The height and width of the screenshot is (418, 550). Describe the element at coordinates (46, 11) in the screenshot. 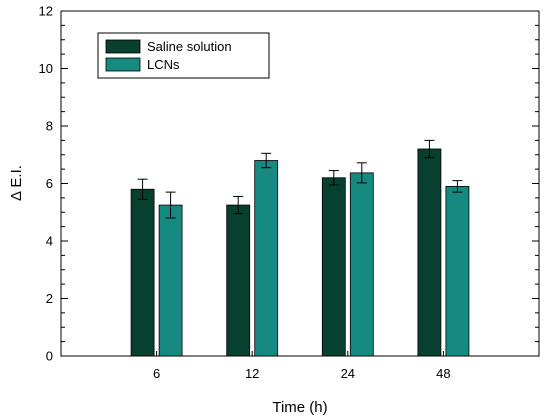

I see `y-tick-label: 12` at that location.